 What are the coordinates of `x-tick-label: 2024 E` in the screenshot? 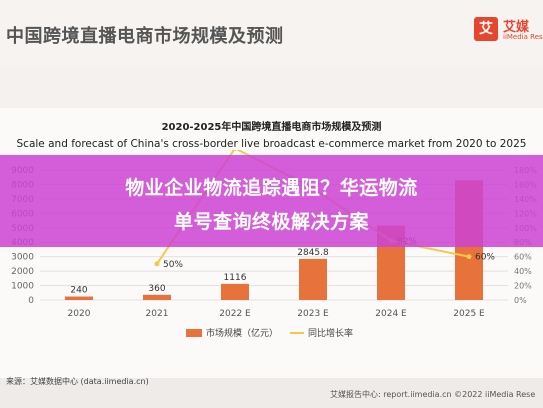 It's located at (391, 314).